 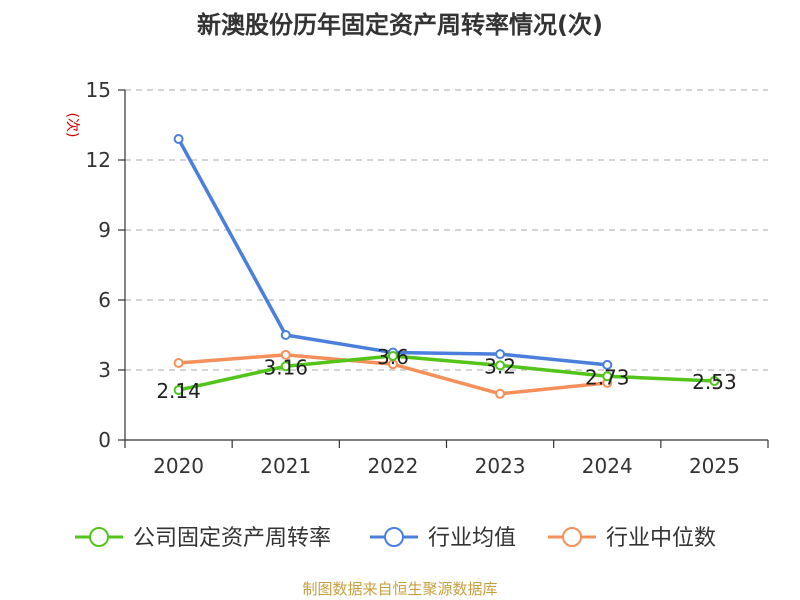 What do you see at coordinates (285, 466) in the screenshot?
I see `x-tick-label-2021: 2021` at bounding box center [285, 466].